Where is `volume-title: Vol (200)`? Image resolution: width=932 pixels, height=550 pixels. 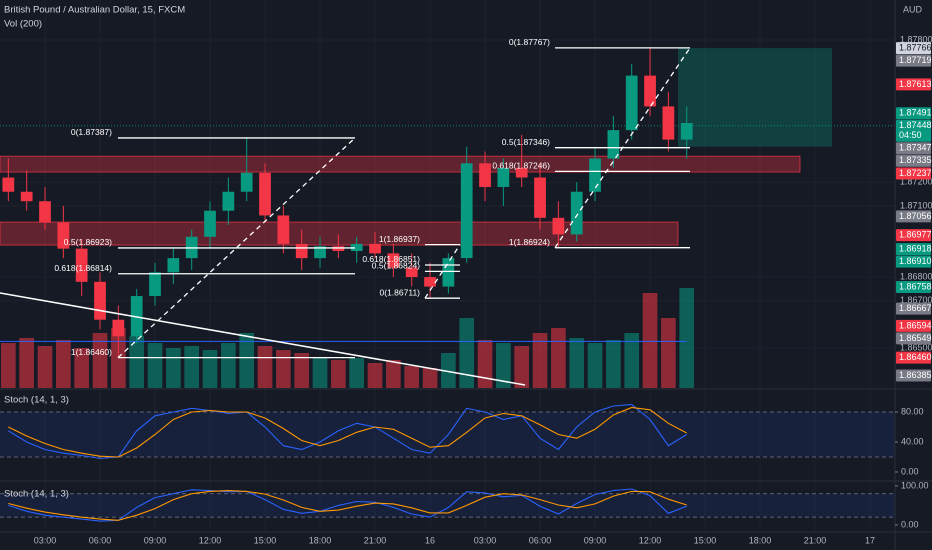 volume-title: Vol (200) is located at coordinates (23, 24).